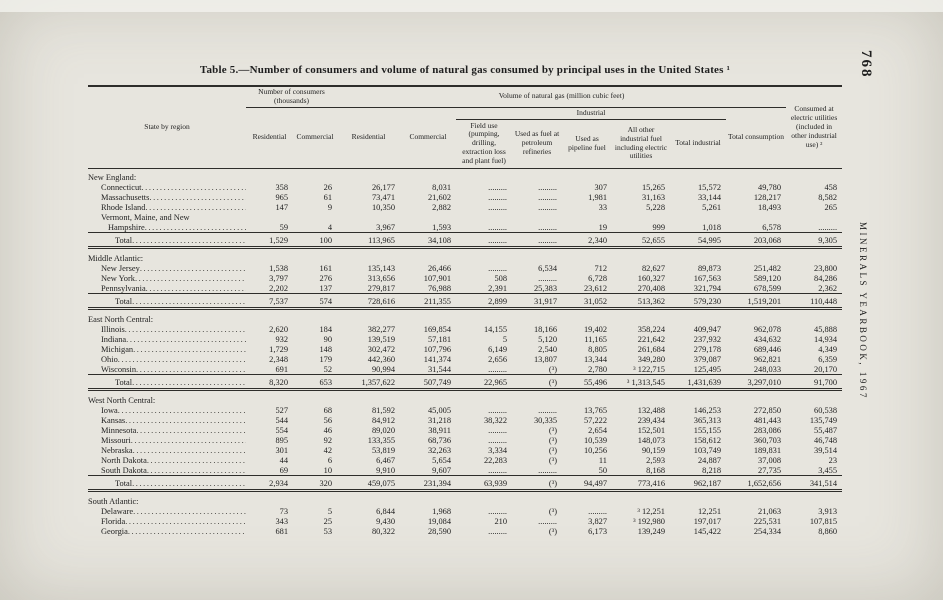 This screenshot has height=600, width=943. I want to click on value-cell: 23,612, so click(595, 288).